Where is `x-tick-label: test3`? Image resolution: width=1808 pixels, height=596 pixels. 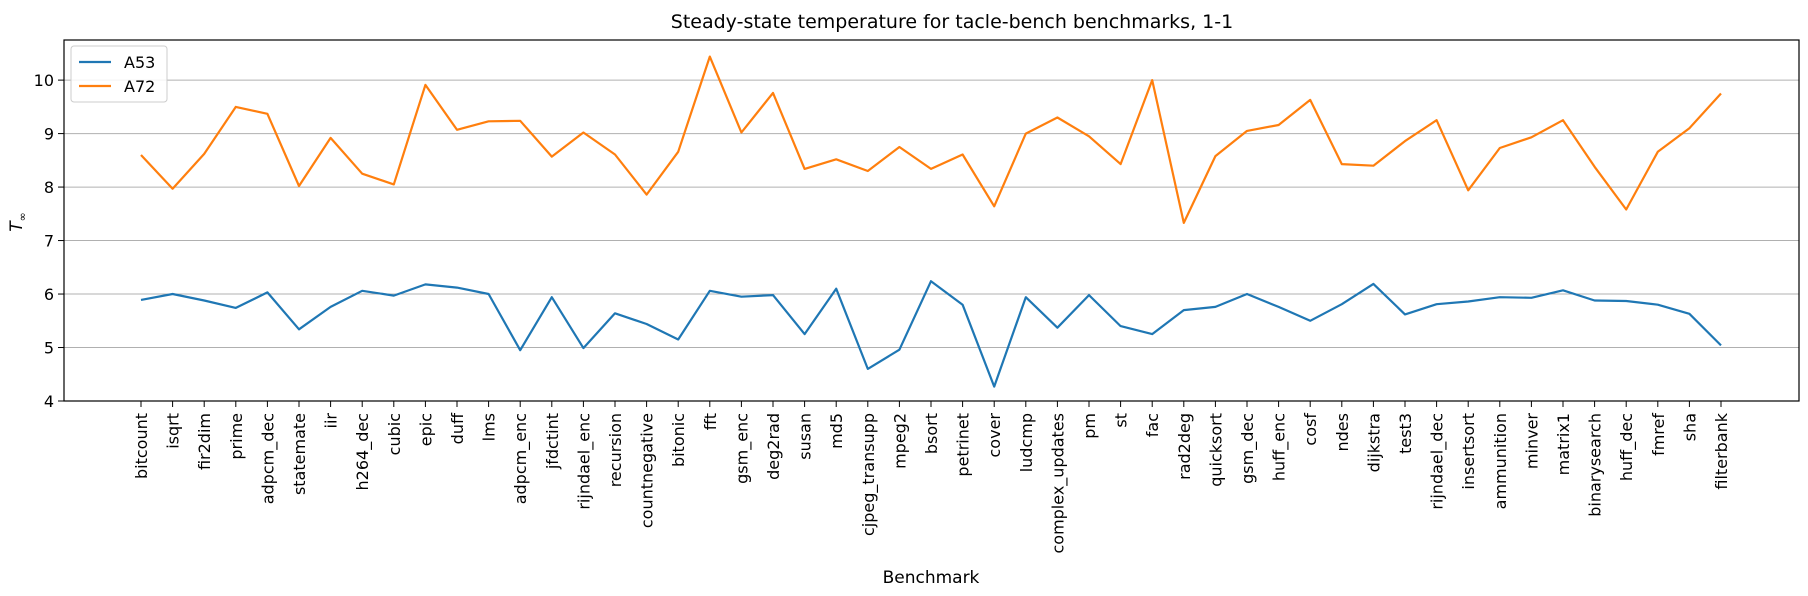 x-tick-label: test3 is located at coordinates (1405, 433).